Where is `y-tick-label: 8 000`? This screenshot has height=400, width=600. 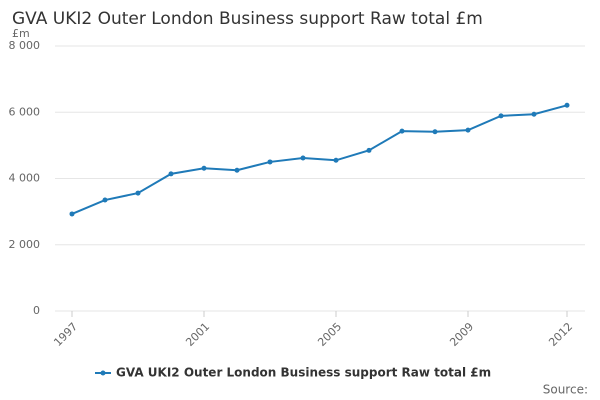
y-tick-label: 8 000 is located at coordinates (25, 45).